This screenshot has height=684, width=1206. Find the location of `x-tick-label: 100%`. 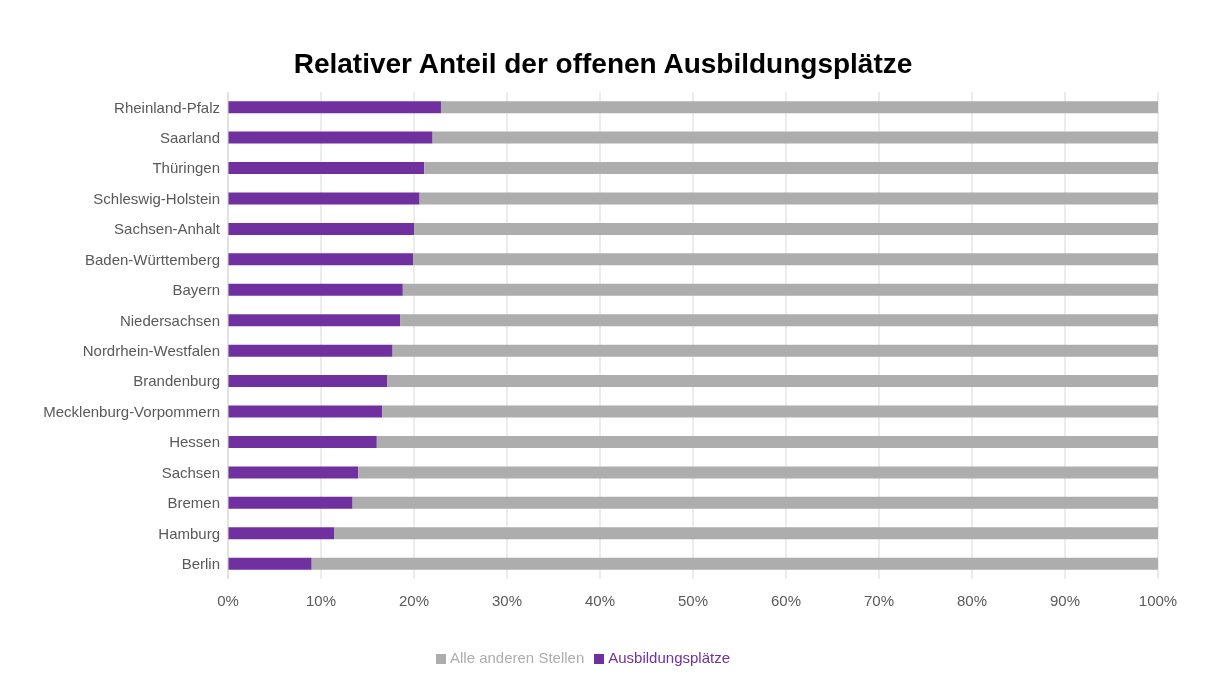

x-tick-label: 100% is located at coordinates (1158, 600).